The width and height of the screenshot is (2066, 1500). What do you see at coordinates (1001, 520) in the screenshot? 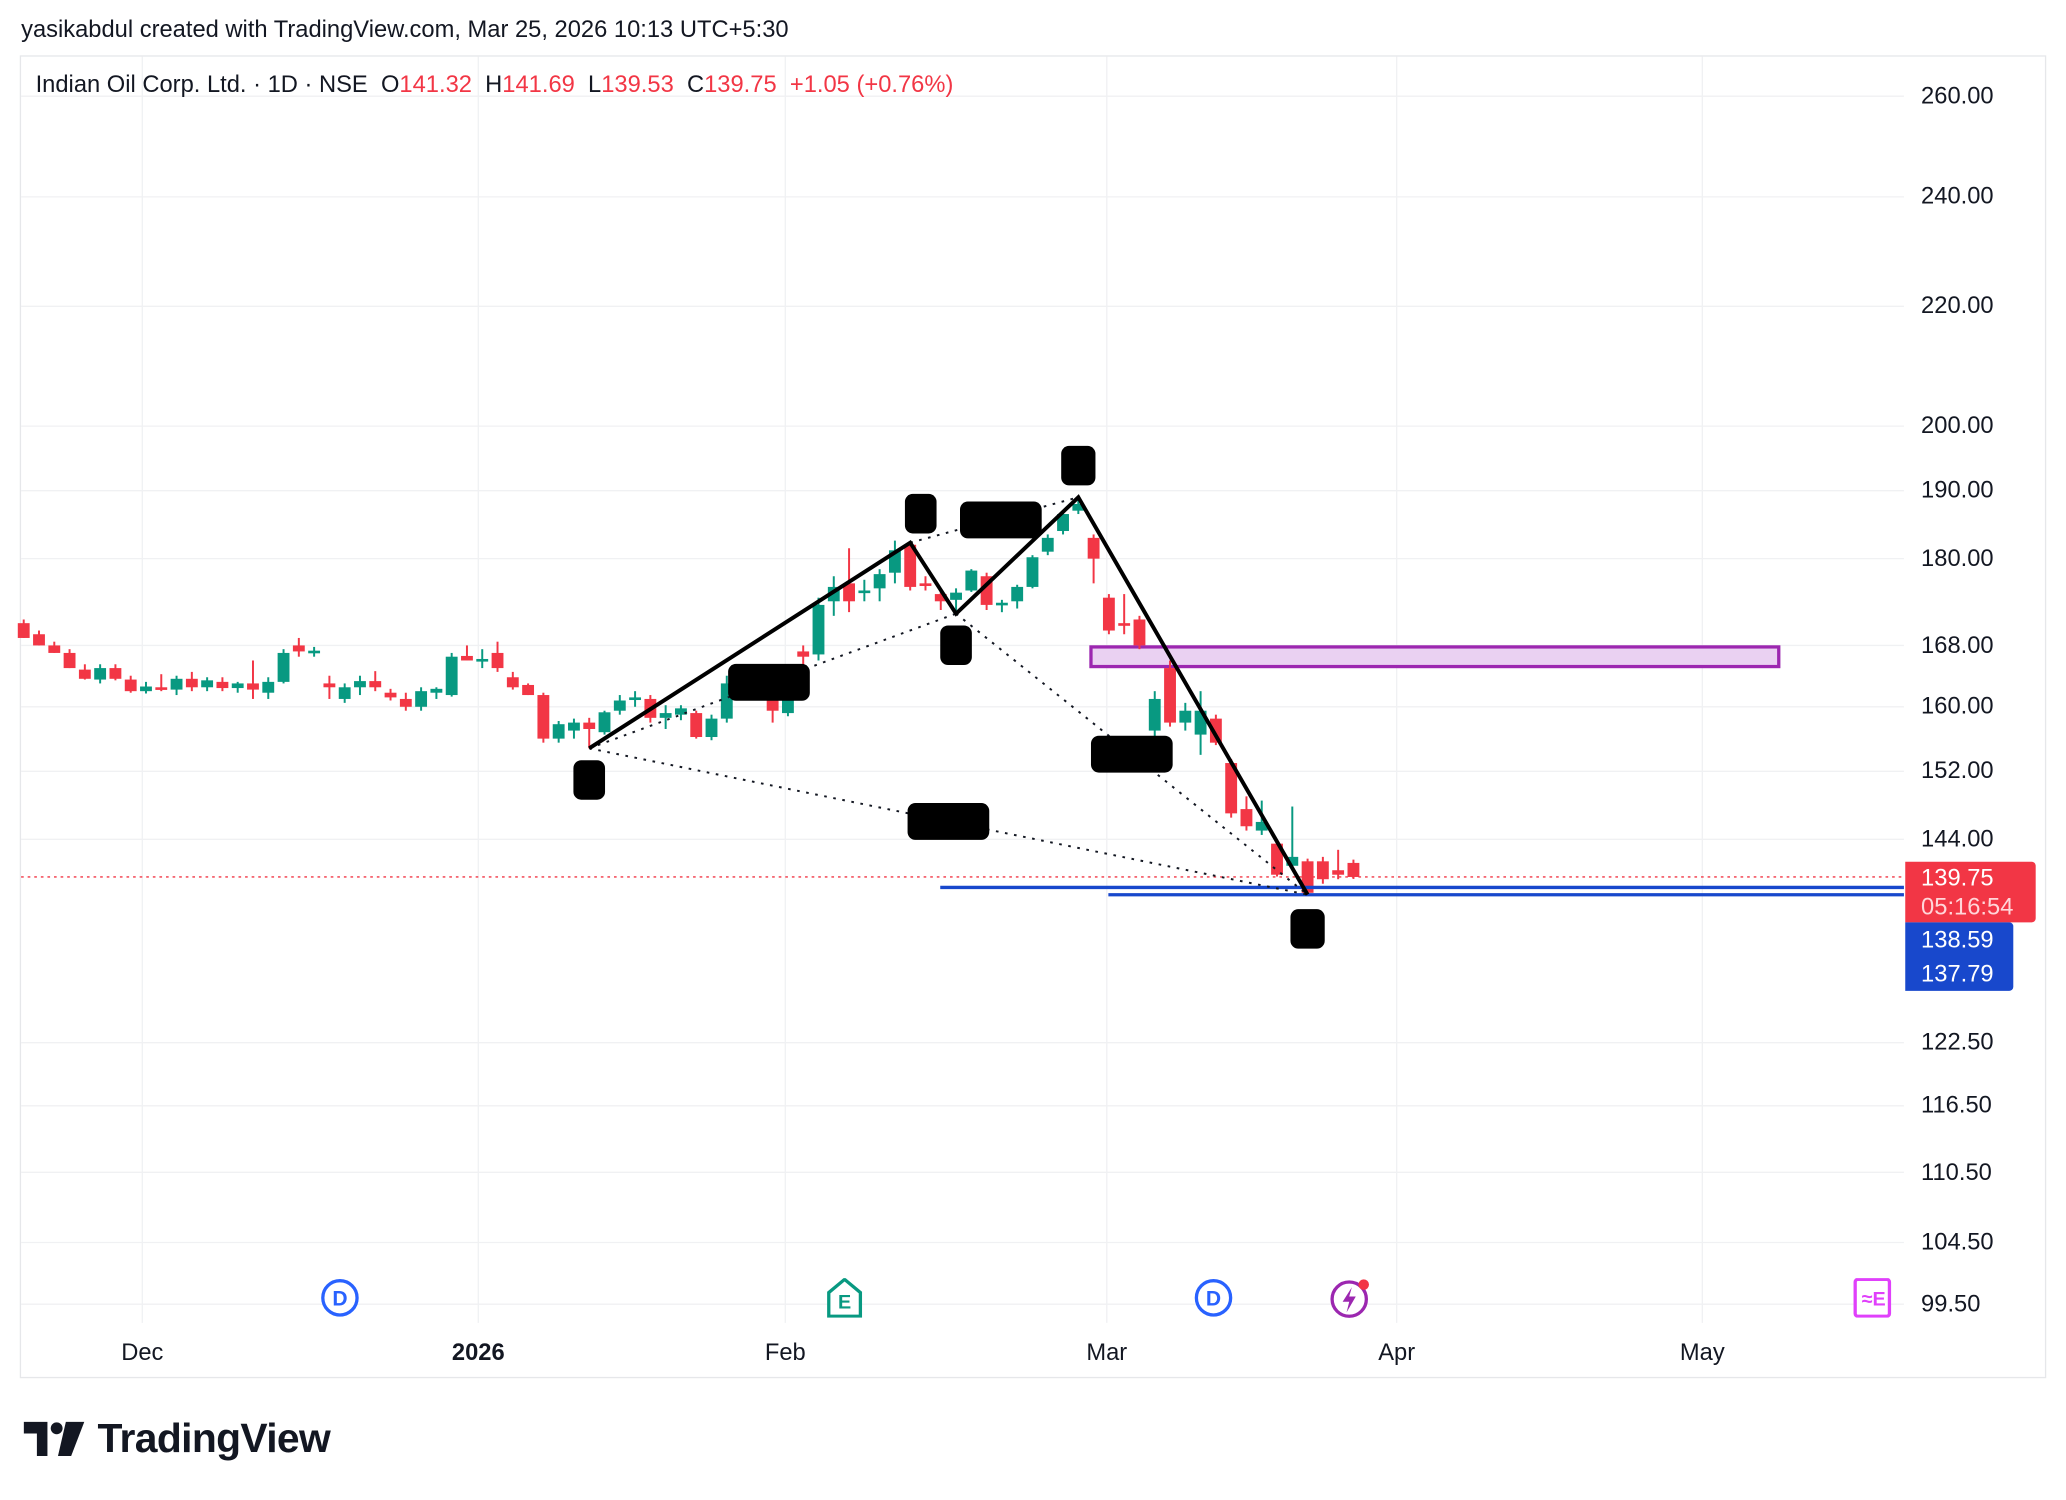
I see `ratio-label-ac` at bounding box center [1001, 520].